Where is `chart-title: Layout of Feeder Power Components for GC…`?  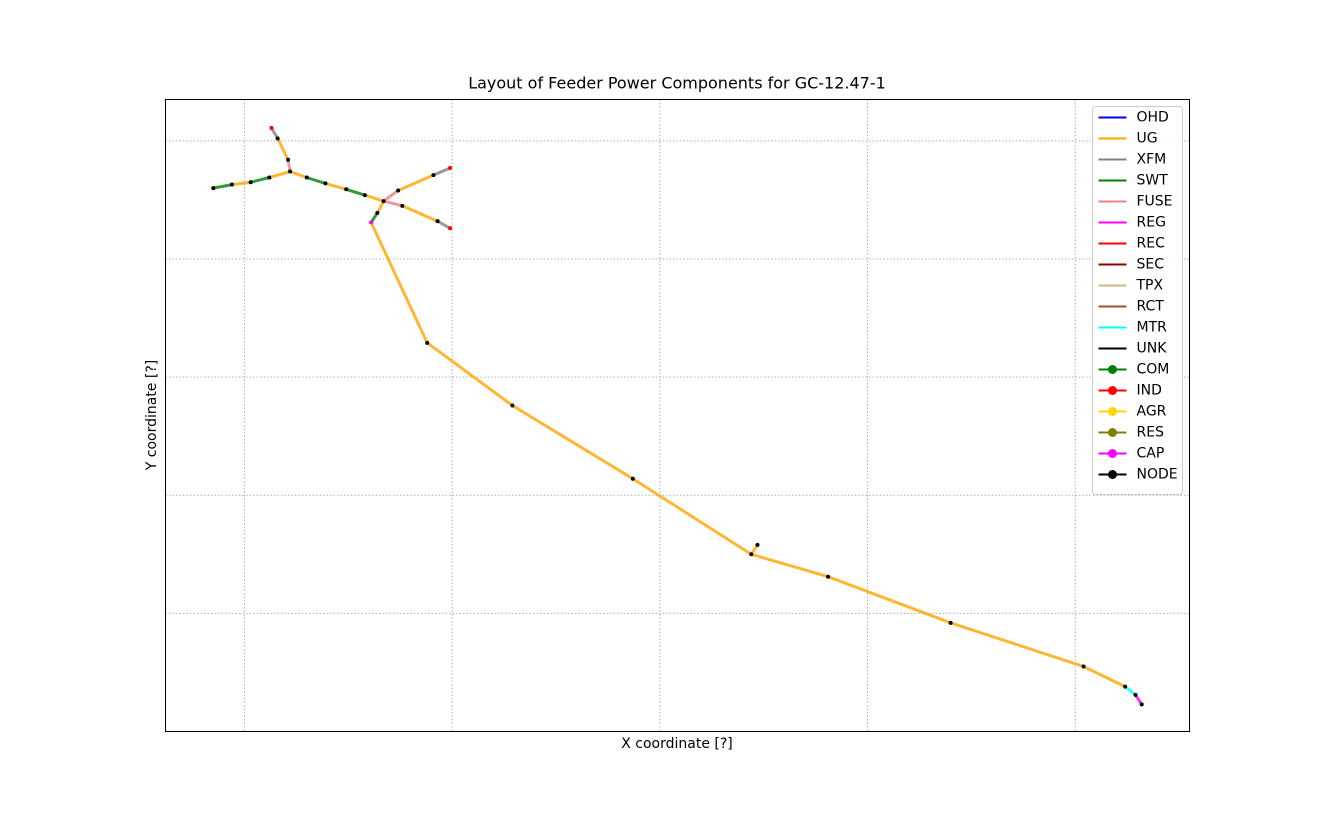
chart-title: Layout of Feeder Power Components for GC… is located at coordinates (677, 83).